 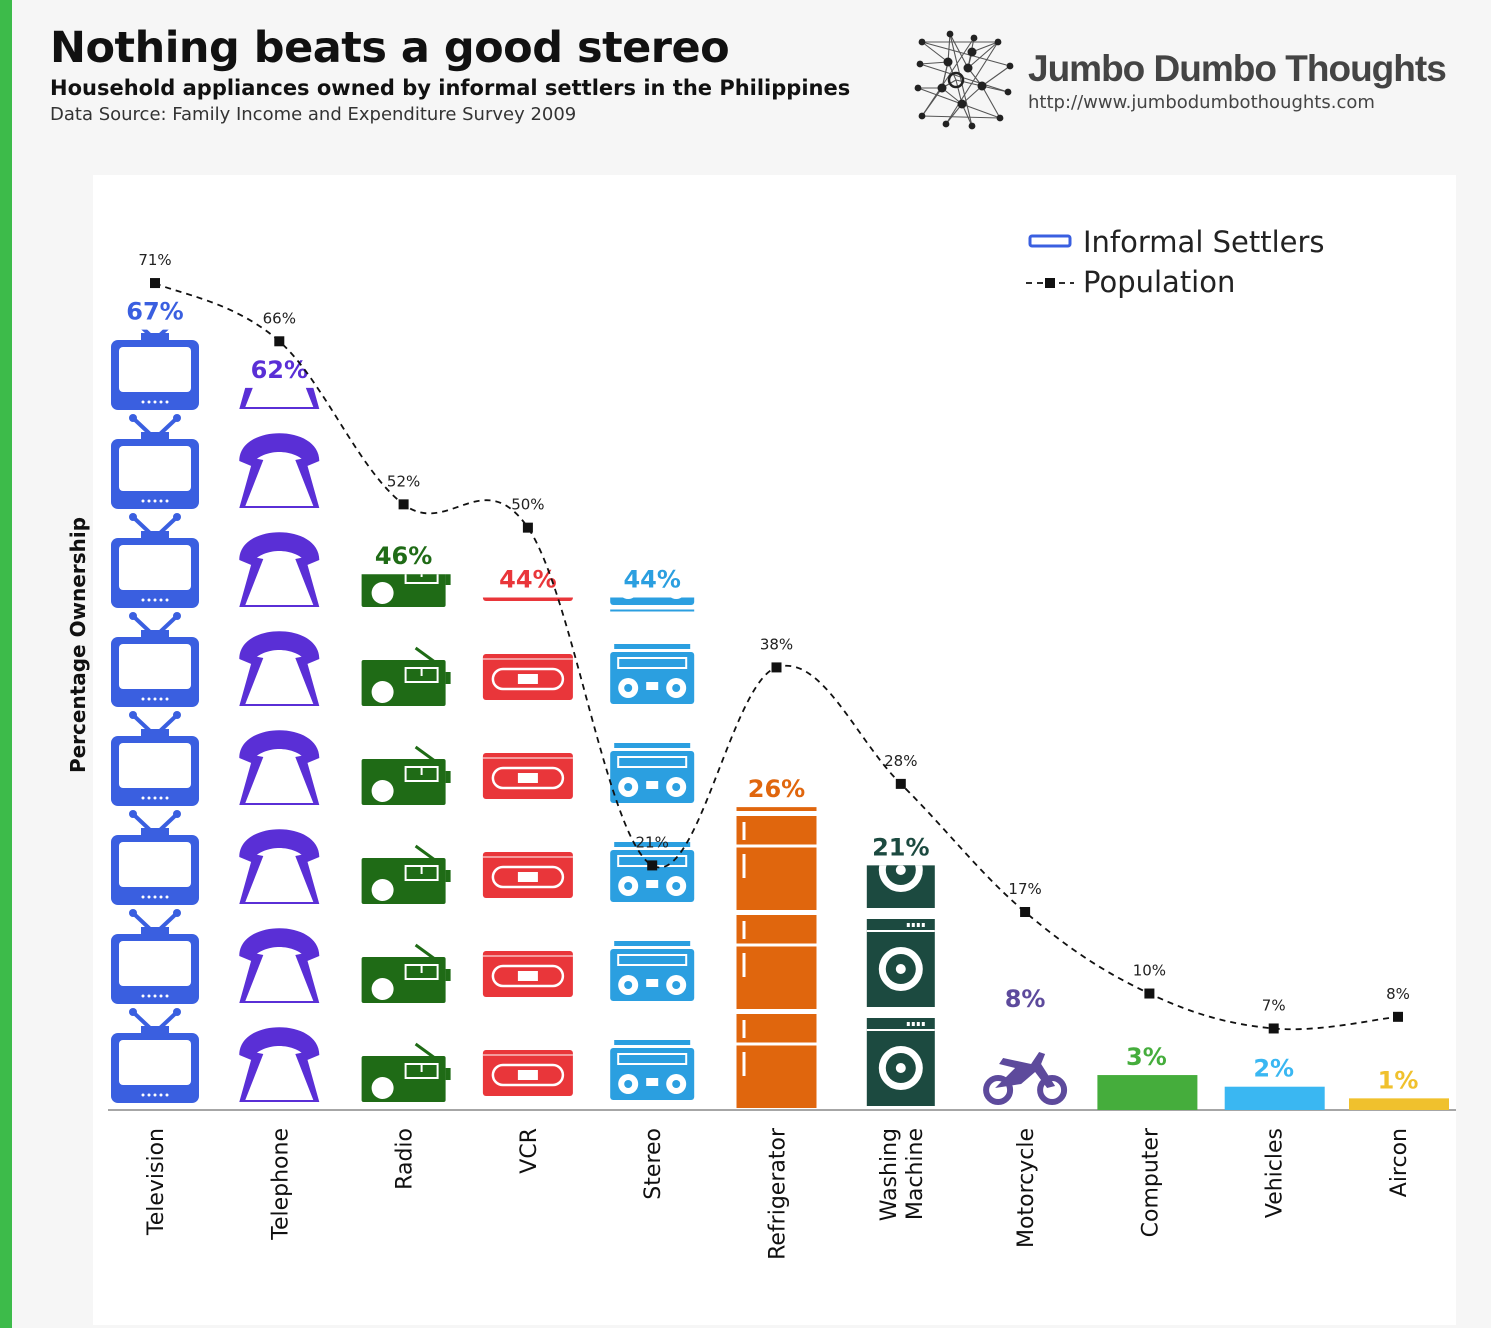 I want to click on category-label: Motorcycle, so click(x=1026, y=1188).